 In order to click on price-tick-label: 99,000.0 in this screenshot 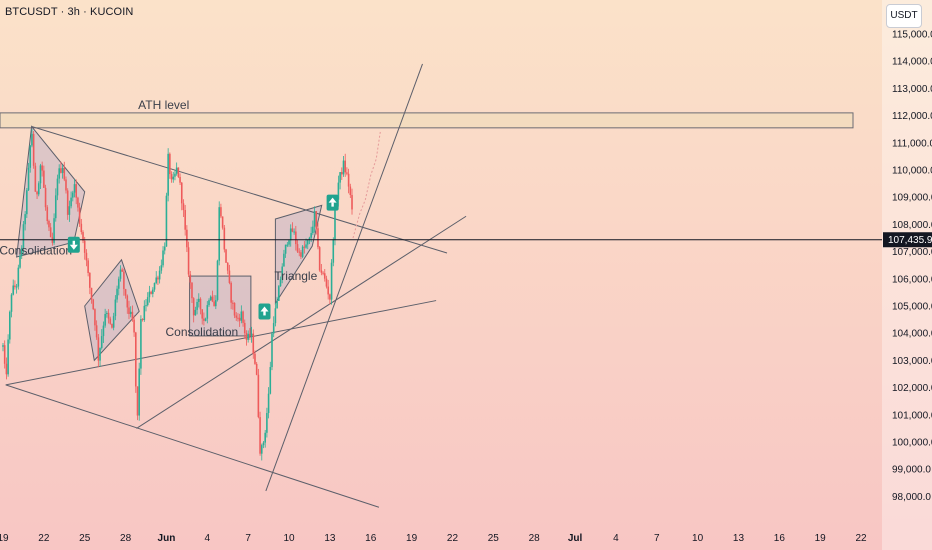, I will do `click(911, 470)`.